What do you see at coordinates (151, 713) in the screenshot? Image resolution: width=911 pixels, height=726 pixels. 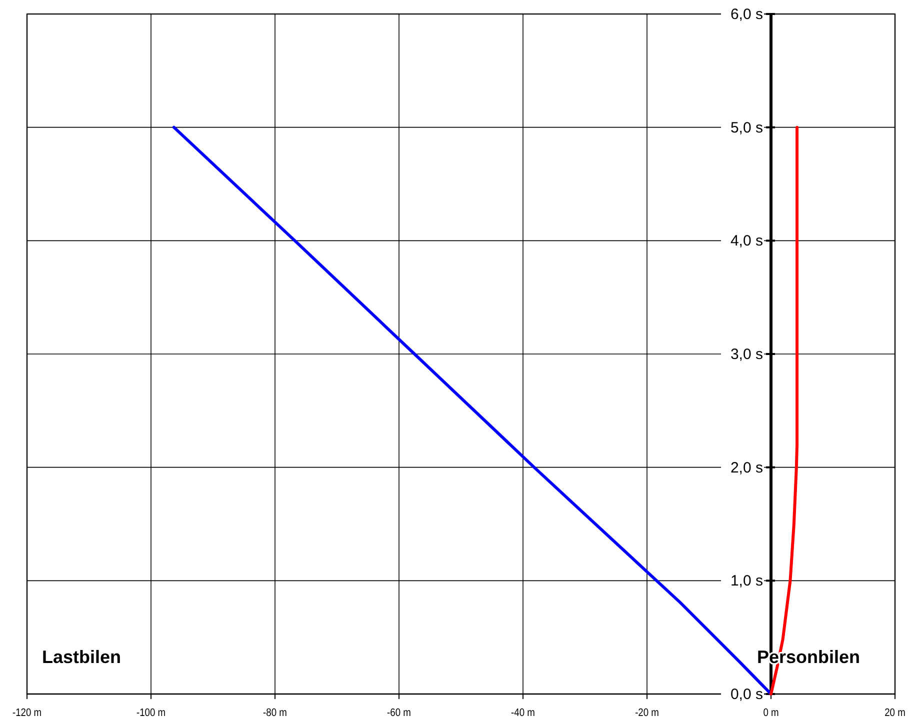 I see `x-tick-label: -100 m` at bounding box center [151, 713].